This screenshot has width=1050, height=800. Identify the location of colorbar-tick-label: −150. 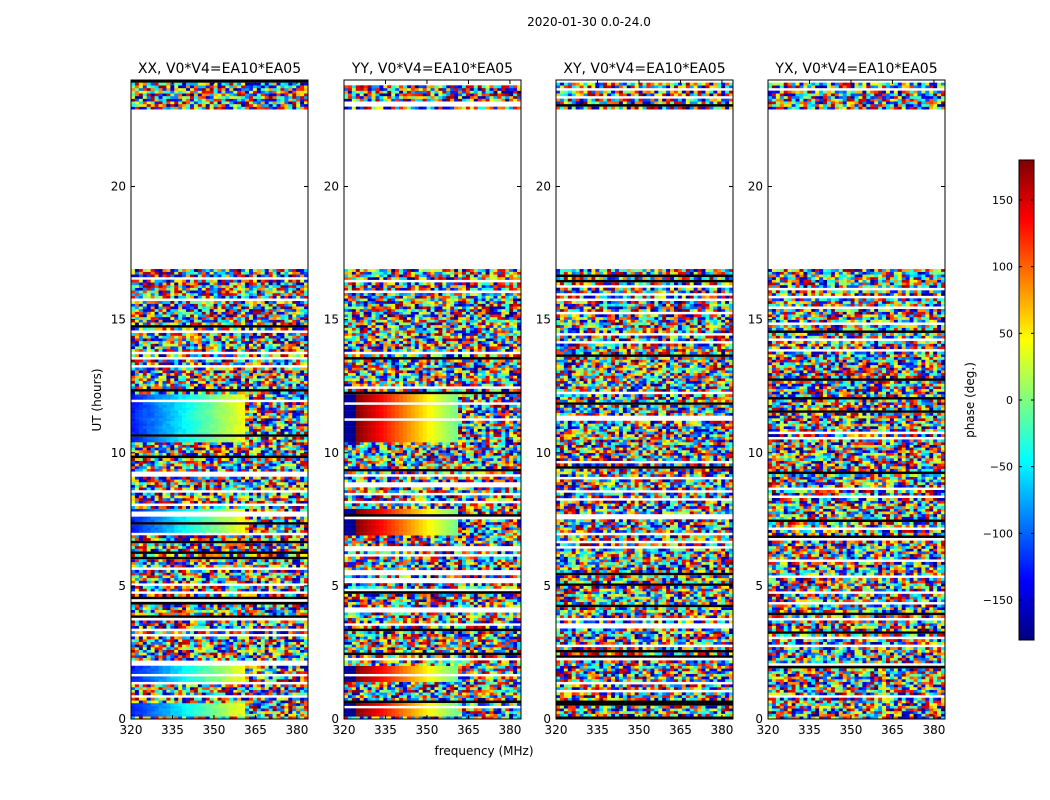
(998, 600).